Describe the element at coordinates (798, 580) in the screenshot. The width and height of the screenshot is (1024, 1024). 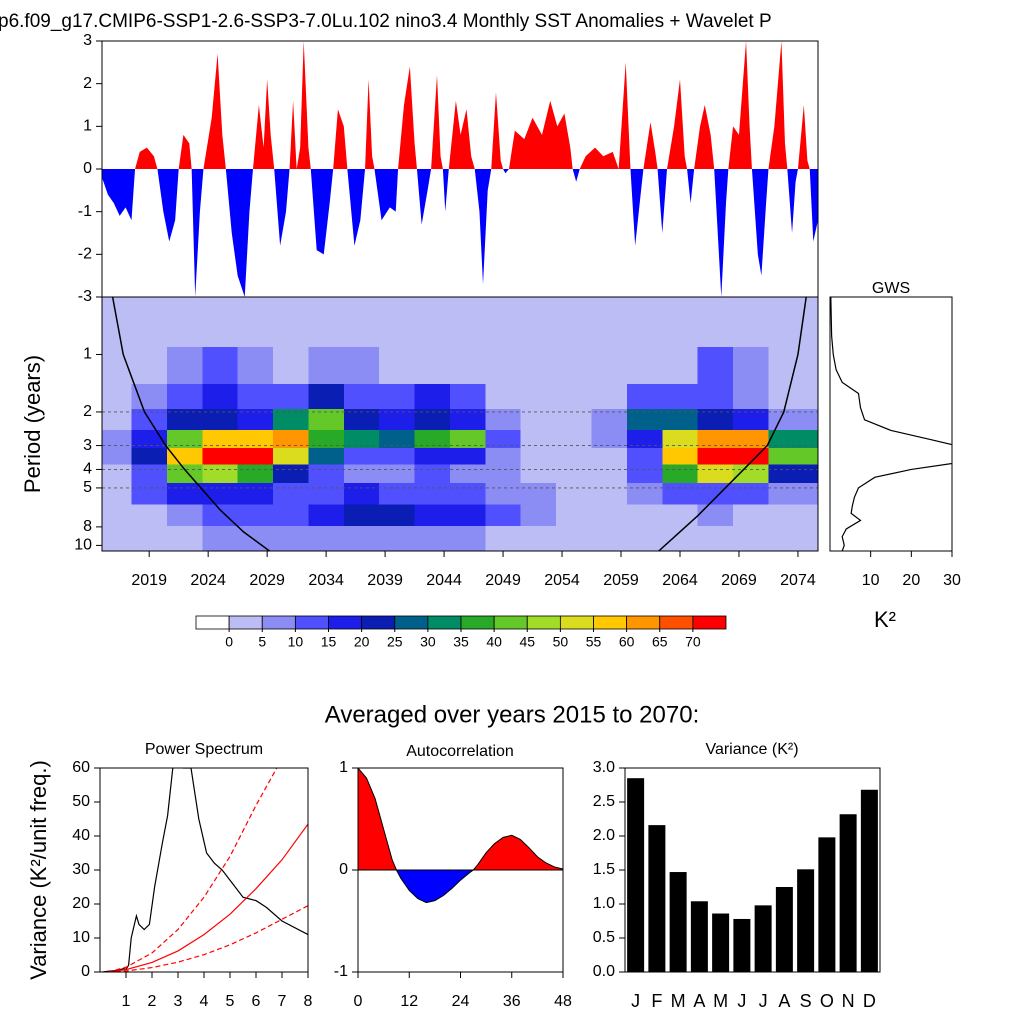
I see `x-tick-label: 2074` at that location.